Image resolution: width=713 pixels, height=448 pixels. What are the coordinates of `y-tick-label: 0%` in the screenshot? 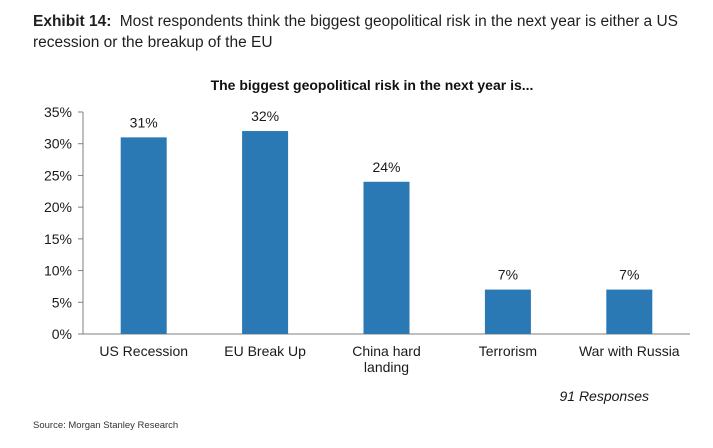 It's located at (62, 334).